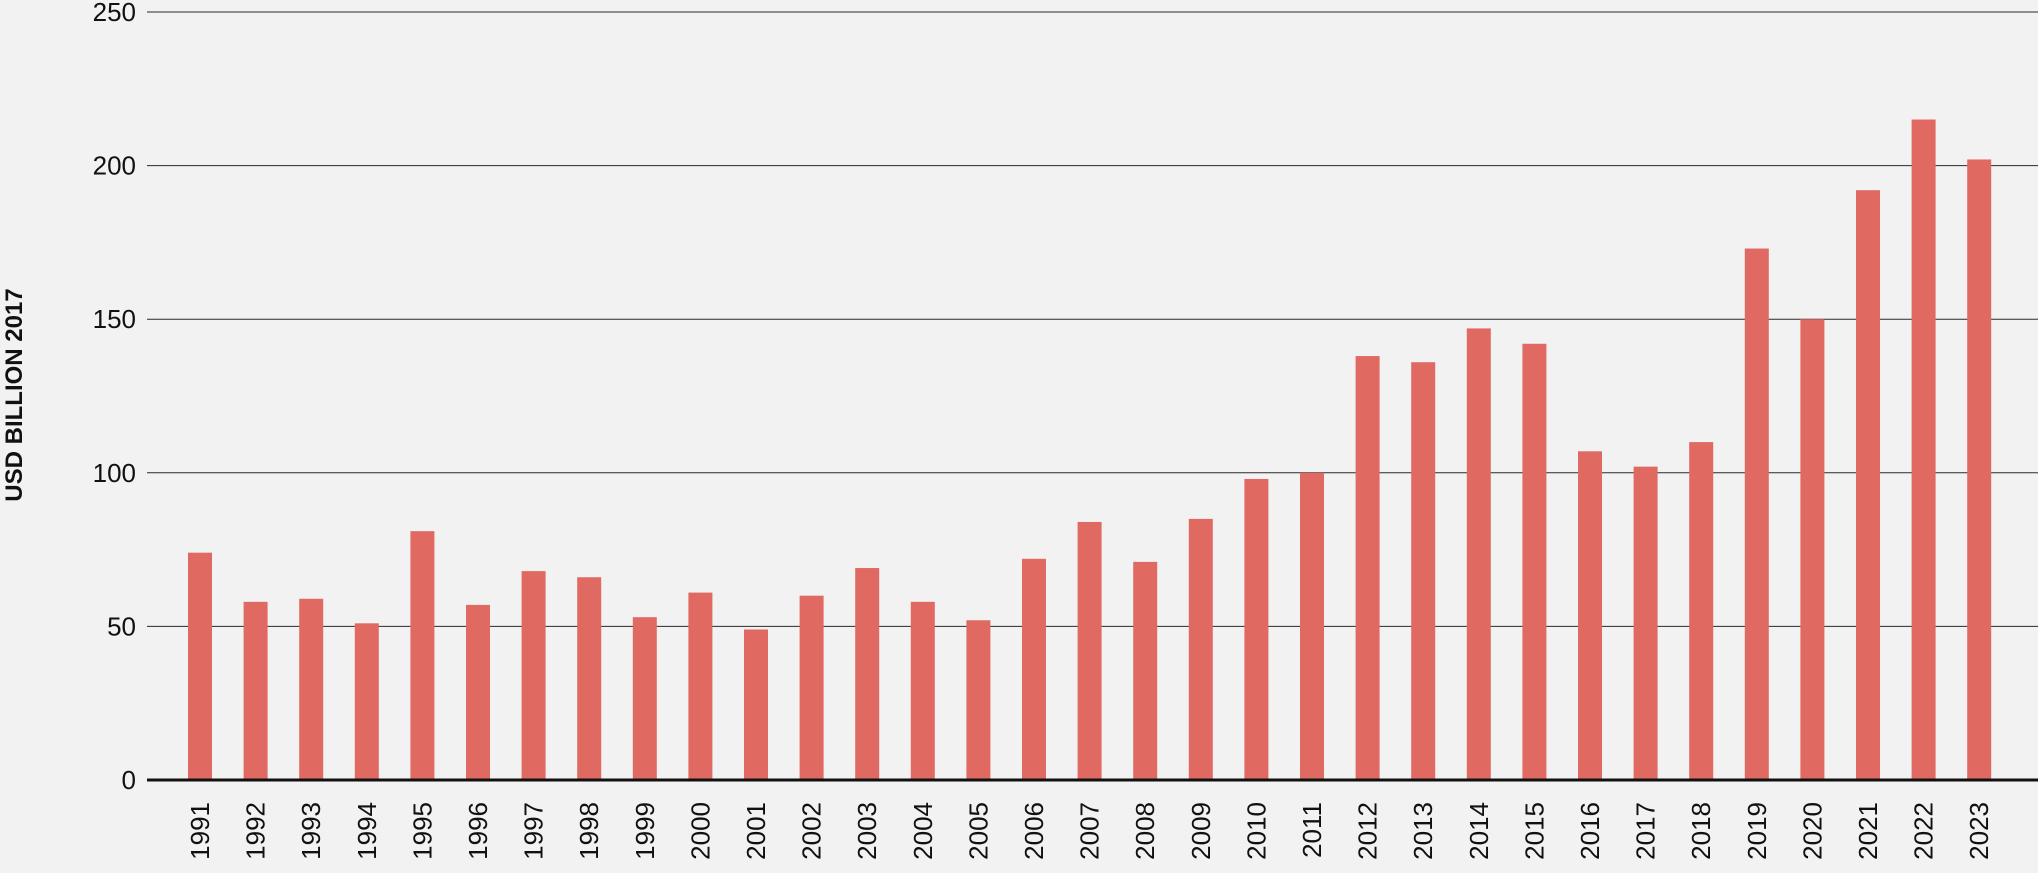 The width and height of the screenshot is (2038, 873). Describe the element at coordinates (867, 831) in the screenshot. I see `x-tick-label: 2003` at that location.